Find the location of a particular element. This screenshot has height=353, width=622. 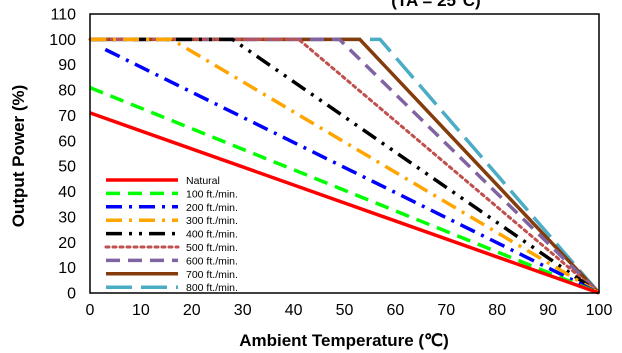

y-axis-title: Output Power (%) is located at coordinates (18, 156).